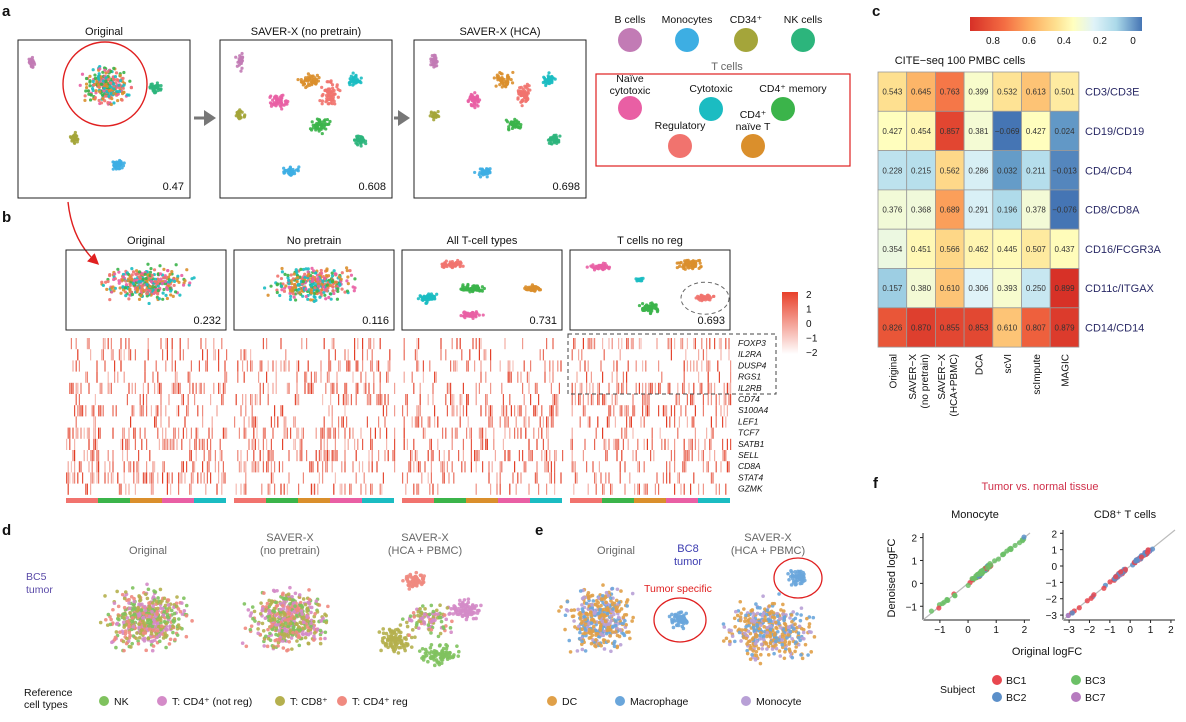 The height and width of the screenshot is (722, 1186). What do you see at coordinates (687, 20) in the screenshot?
I see `legend-label: Monocytes` at bounding box center [687, 20].